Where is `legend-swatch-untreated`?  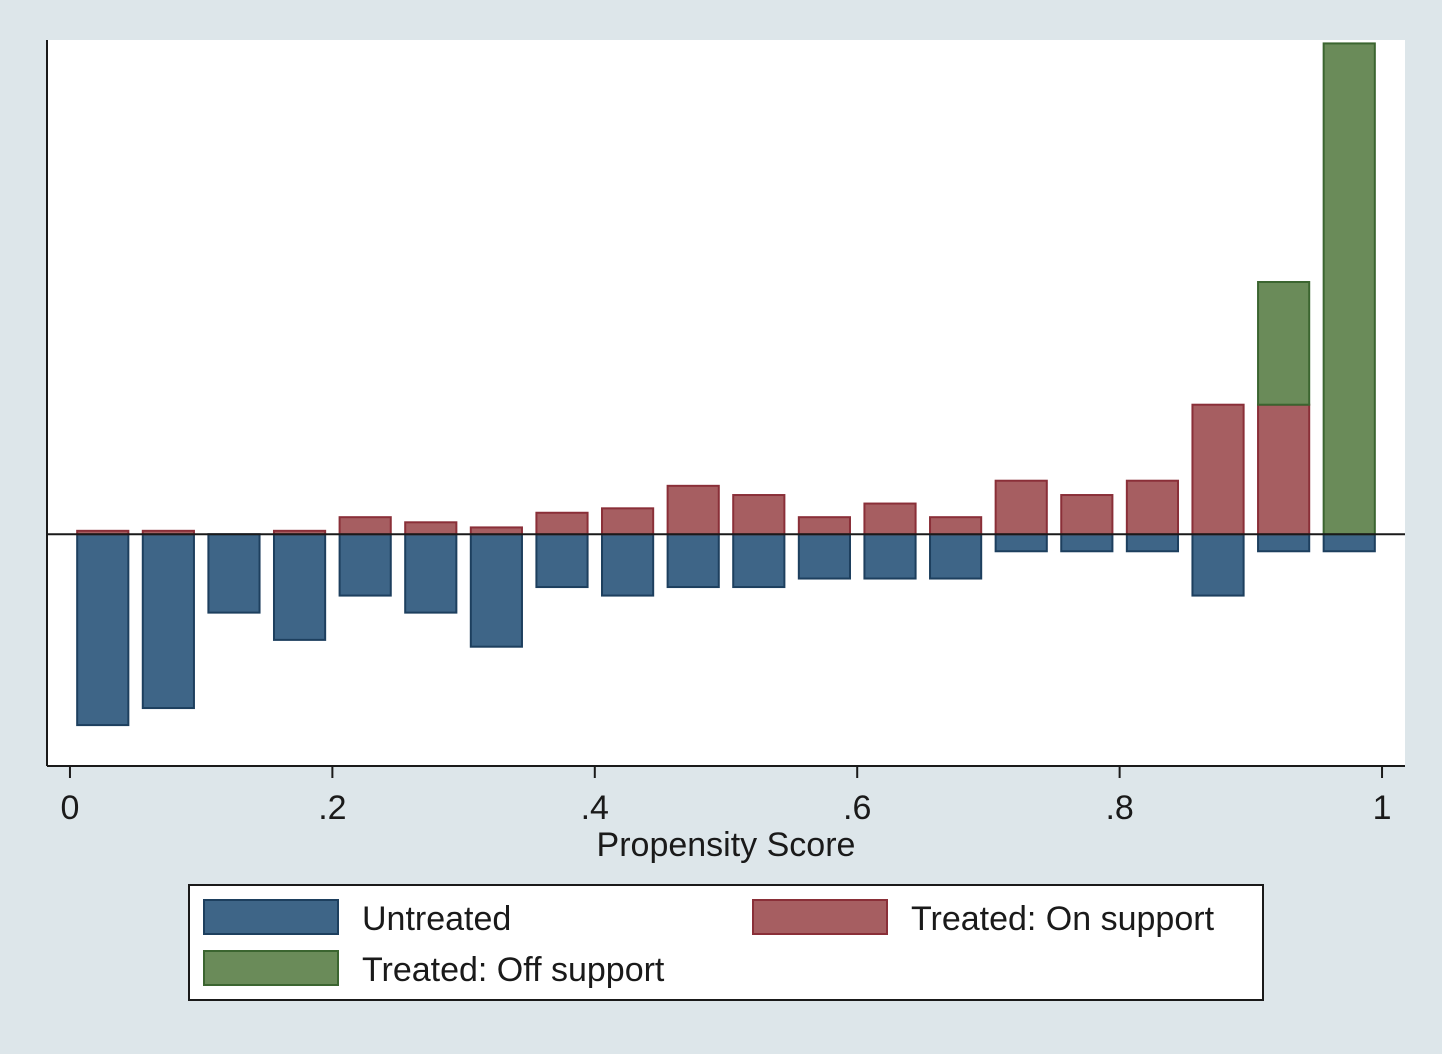 legend-swatch-untreated is located at coordinates (271, 917).